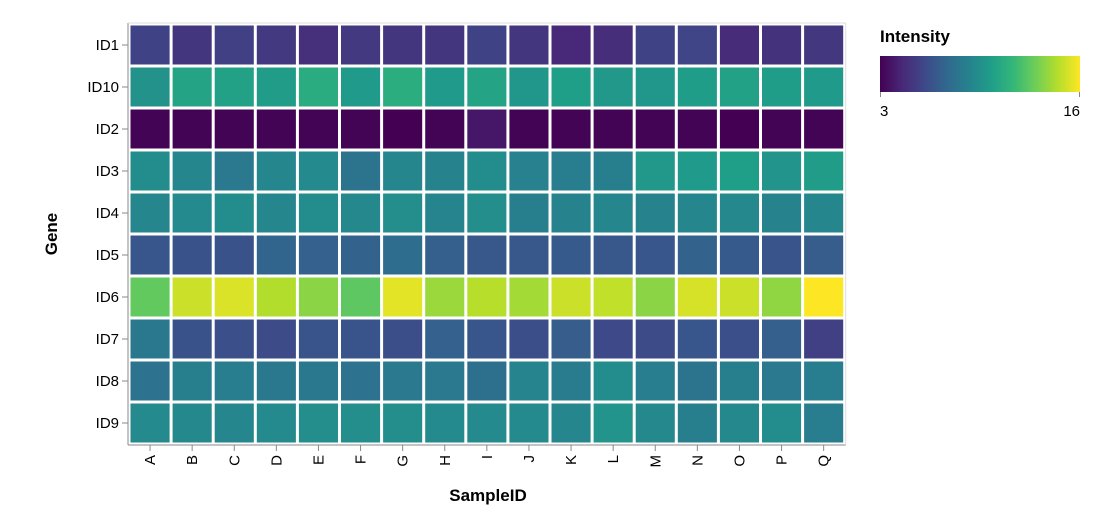 The image size is (1102, 527). I want to click on x-tick-label: O, so click(739, 461).